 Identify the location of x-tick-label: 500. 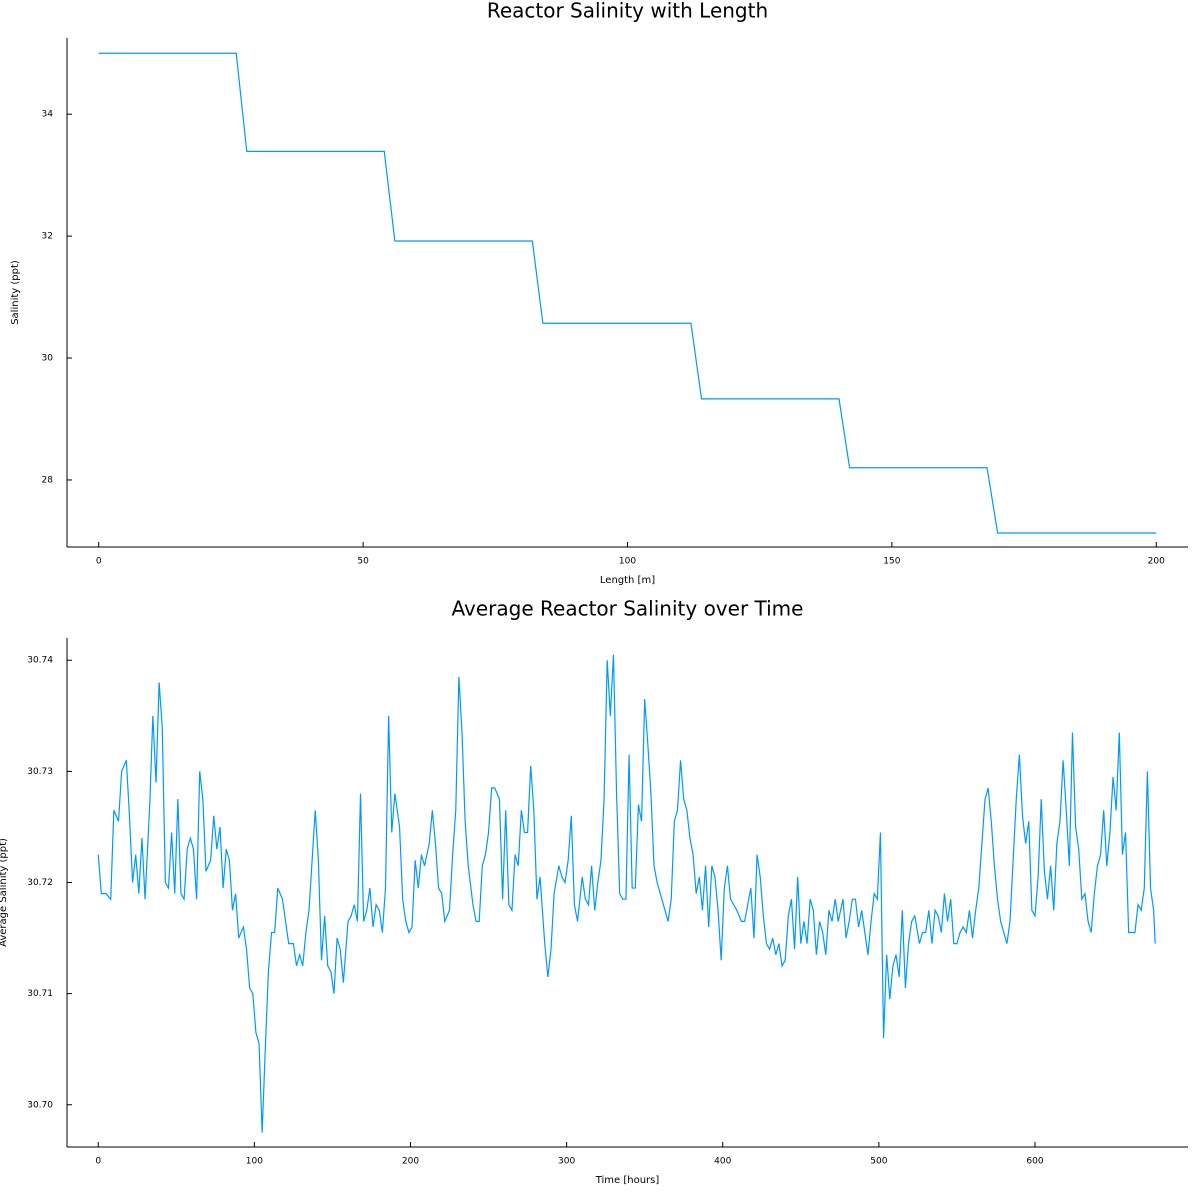
(878, 1162).